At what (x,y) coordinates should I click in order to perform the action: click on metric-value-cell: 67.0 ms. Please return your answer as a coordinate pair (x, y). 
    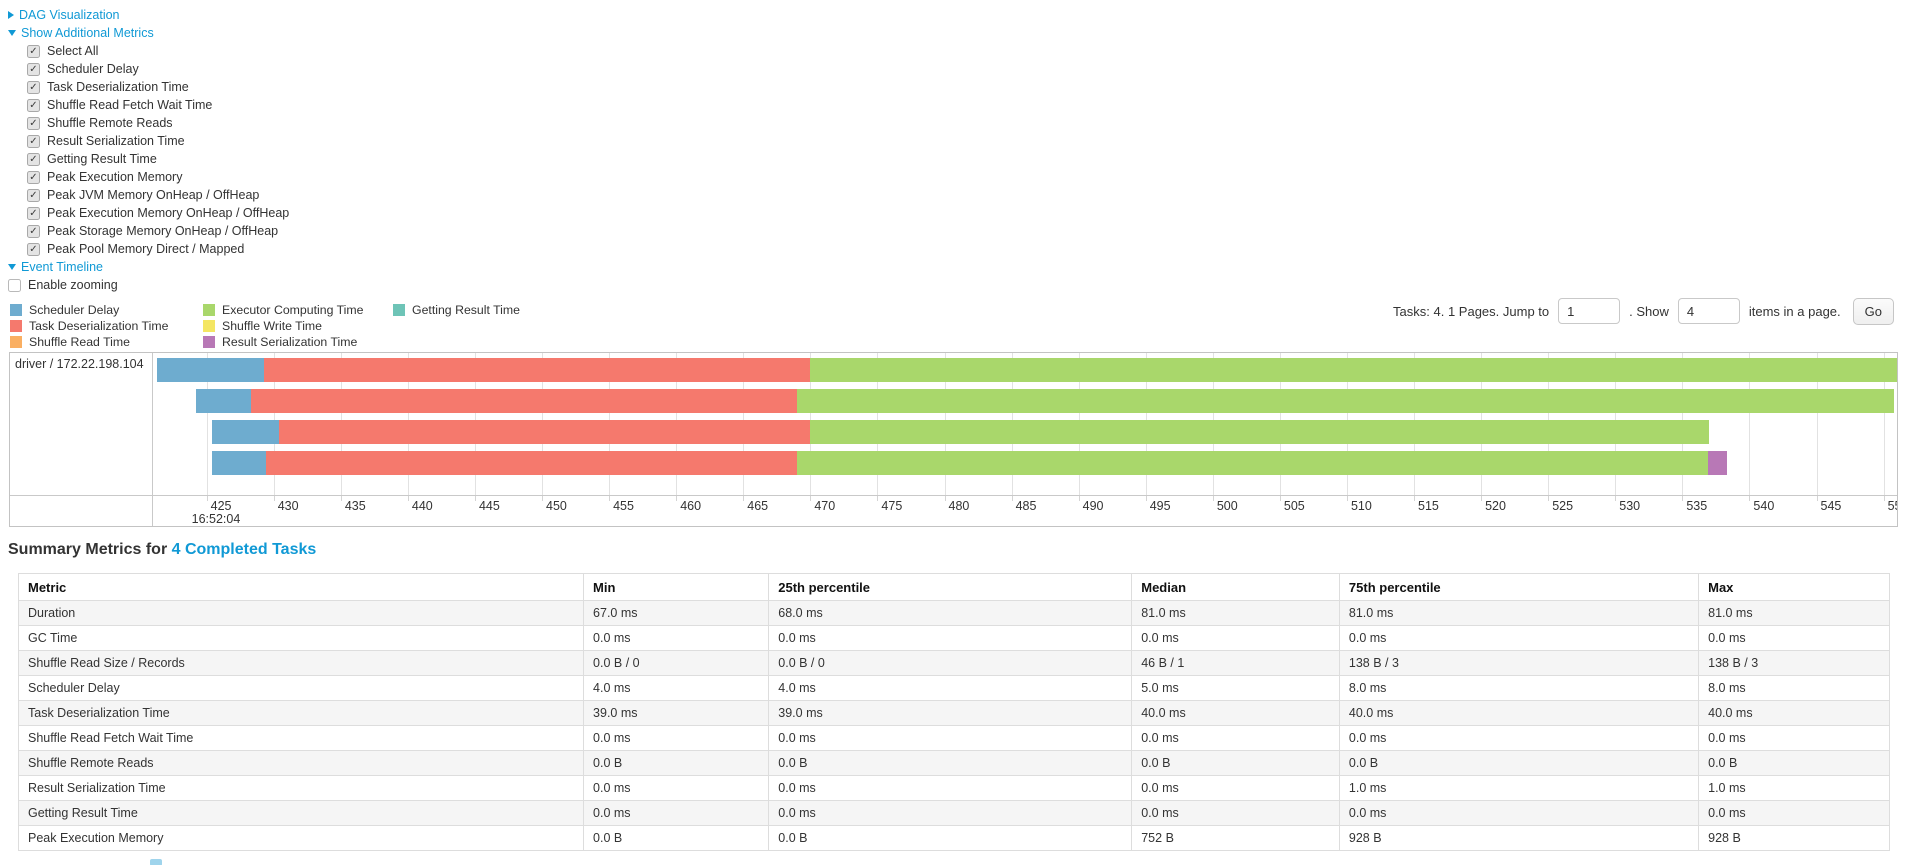
    Looking at the image, I should click on (676, 613).